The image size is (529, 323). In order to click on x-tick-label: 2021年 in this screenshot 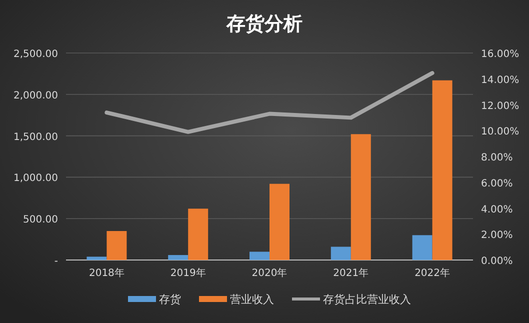, I will do `click(351, 273)`.